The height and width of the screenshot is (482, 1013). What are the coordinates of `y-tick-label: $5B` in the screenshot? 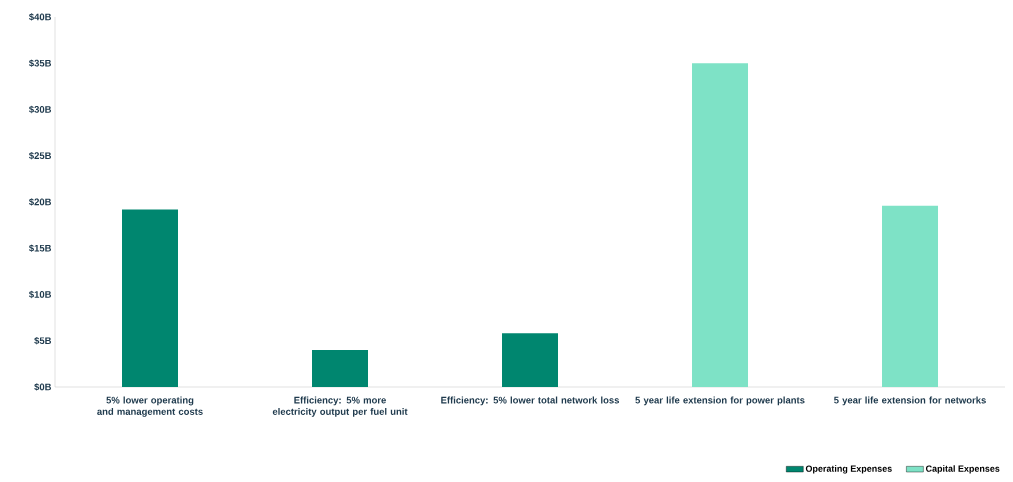 It's located at (43, 340).